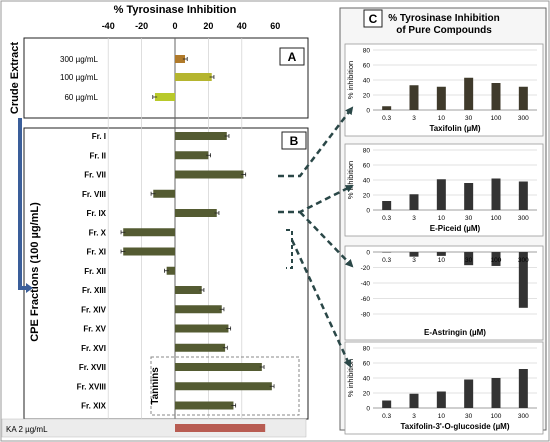 Image resolution: width=550 pixels, height=442 pixels. What do you see at coordinates (367, 96) in the screenshot?
I see `y-tick-label: 20` at bounding box center [367, 96].